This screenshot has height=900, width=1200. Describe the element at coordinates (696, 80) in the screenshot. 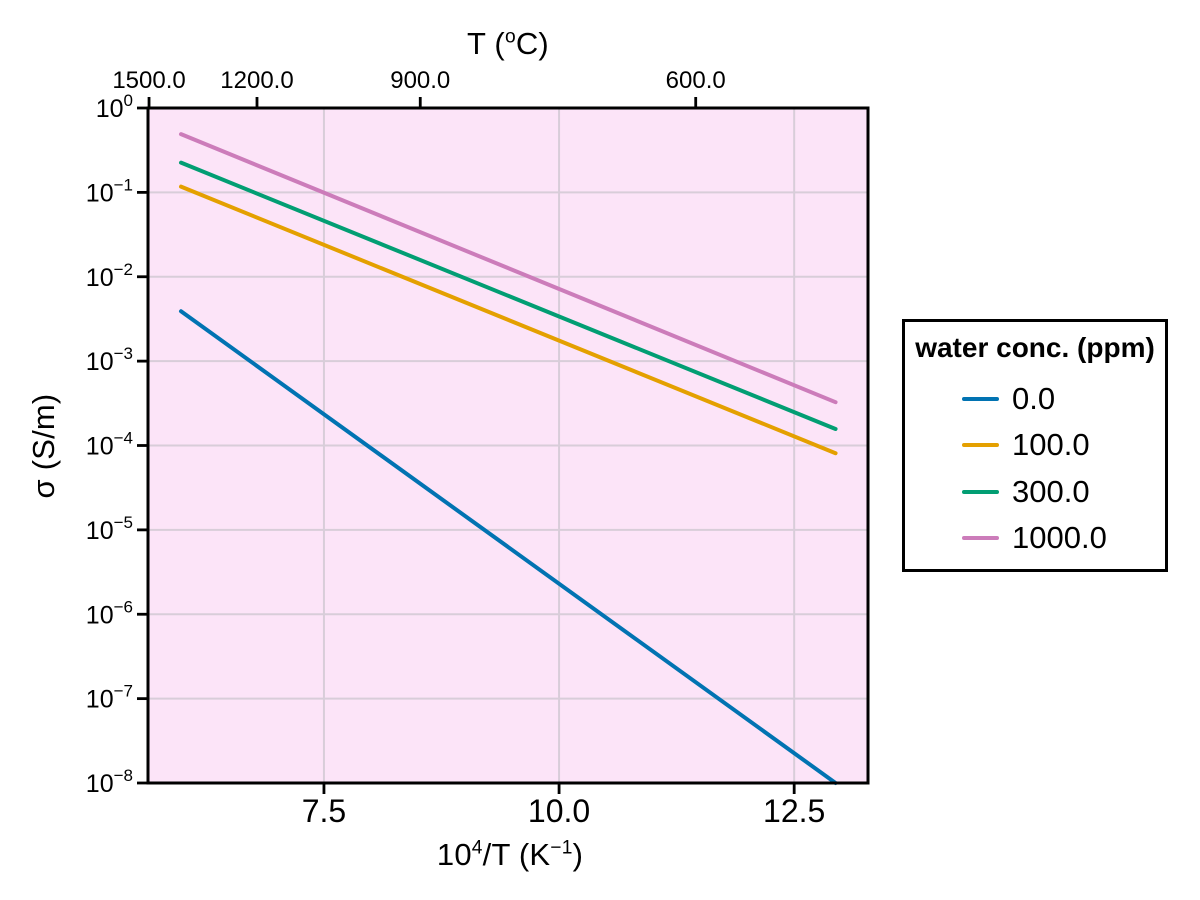

I see `top-axis-tick-label: 600.0` at that location.